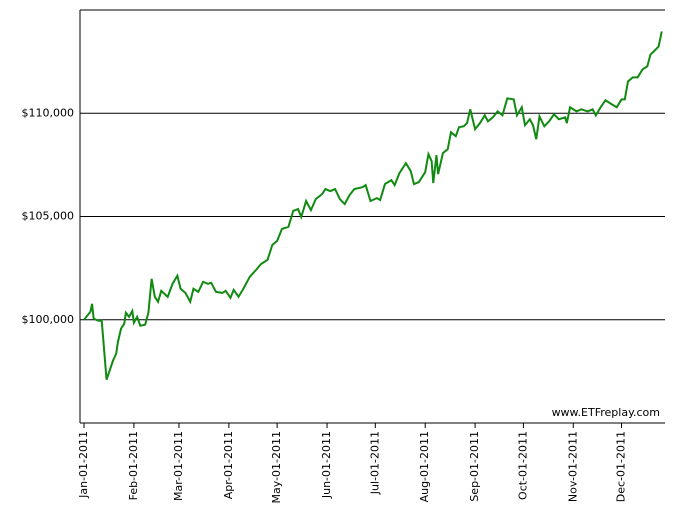 Image resolution: width=700 pixels, height=530 pixels. Describe the element at coordinates (326, 465) in the screenshot. I see `x-tick-label: Jun-01-2011` at that location.